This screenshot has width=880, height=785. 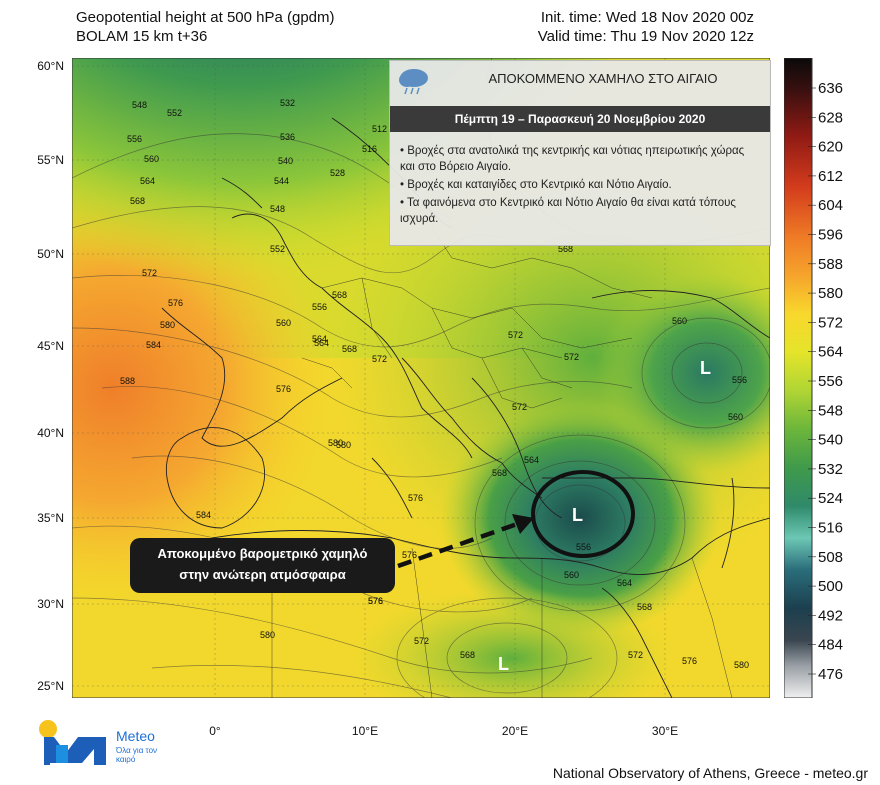 What do you see at coordinates (287, 137) in the screenshot?
I see `contour-label: 536` at bounding box center [287, 137].